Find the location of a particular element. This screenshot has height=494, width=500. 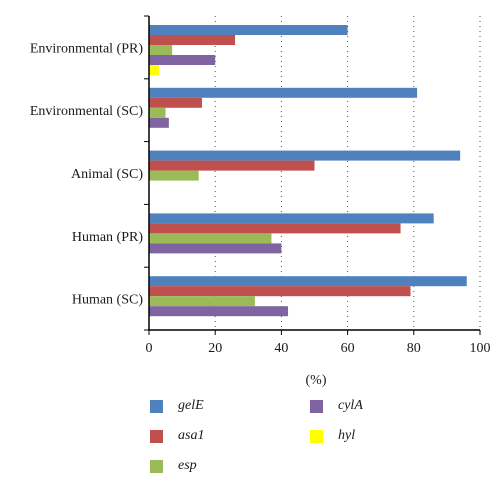

legend-label: esp is located at coordinates (187, 465).